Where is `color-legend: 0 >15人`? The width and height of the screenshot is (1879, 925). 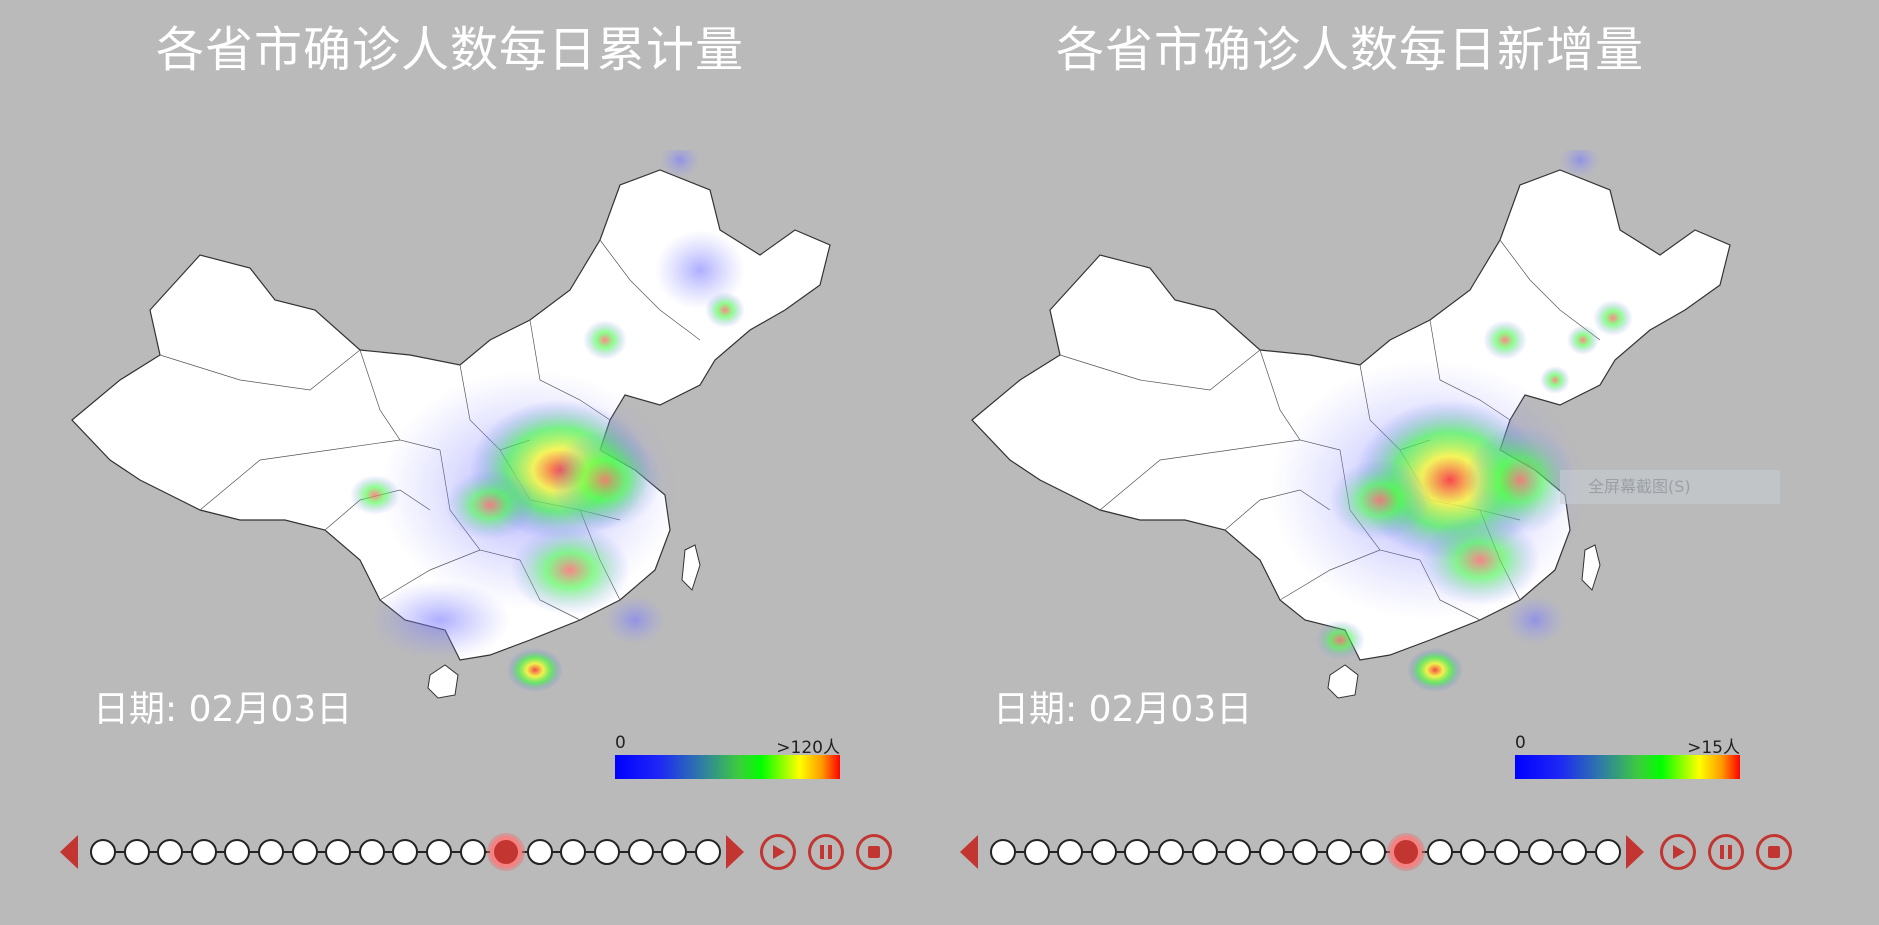
color-legend: 0 >15人 is located at coordinates (1627, 756).